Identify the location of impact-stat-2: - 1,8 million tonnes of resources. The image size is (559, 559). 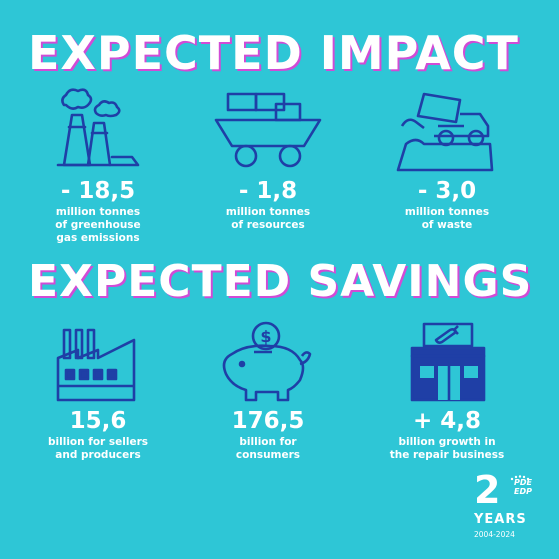
(268, 205).